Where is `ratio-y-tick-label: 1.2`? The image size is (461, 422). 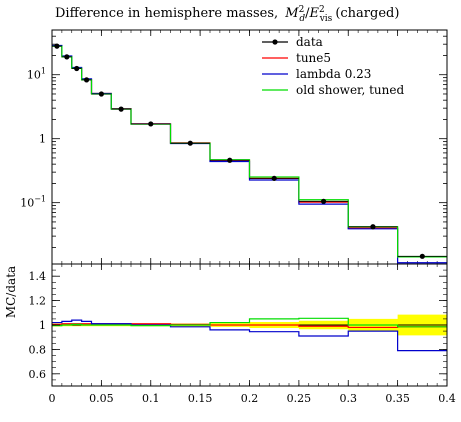
ratio-y-tick-label: 1.2 is located at coordinates (38, 301).